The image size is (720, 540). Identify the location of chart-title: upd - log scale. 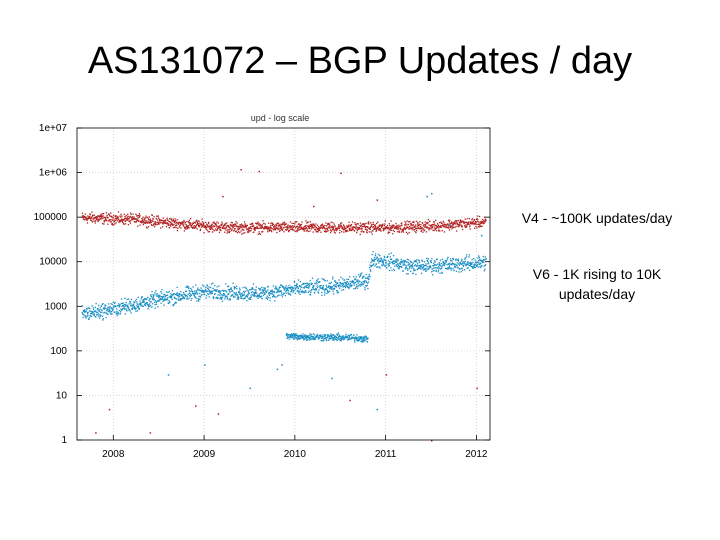
(280, 118).